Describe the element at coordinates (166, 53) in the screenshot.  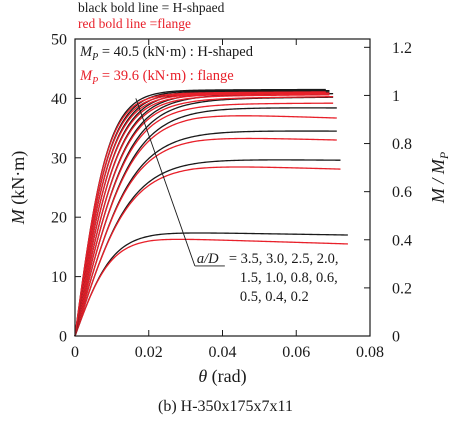
I see `mp-note: MP = 40.5 (kN·m) : H-shaped` at that location.